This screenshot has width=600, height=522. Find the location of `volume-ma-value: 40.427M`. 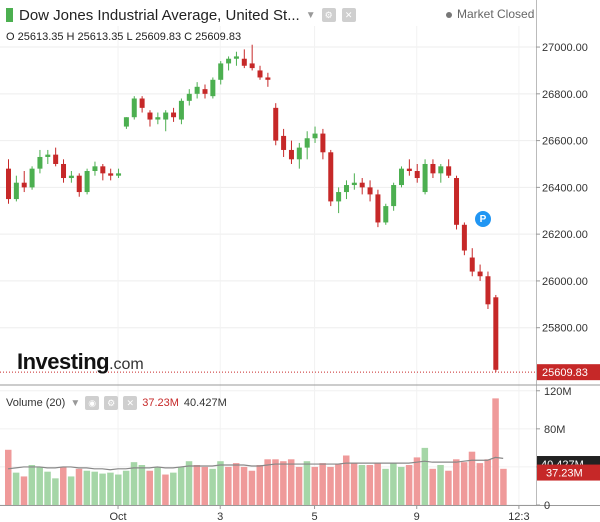

volume-ma-value: 40.427M is located at coordinates (205, 403).